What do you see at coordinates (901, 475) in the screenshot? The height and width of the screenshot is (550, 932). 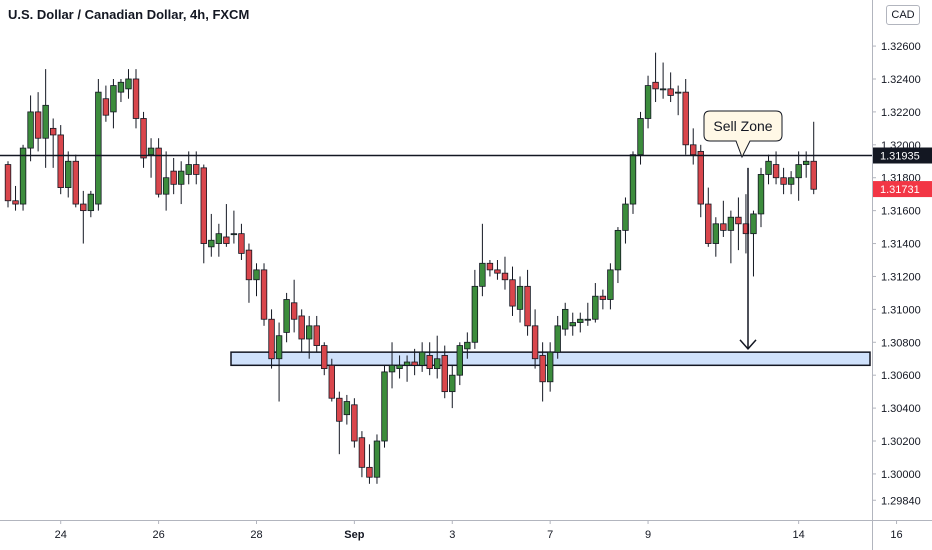 I see `y-tick-label: 1.30000` at bounding box center [901, 475].